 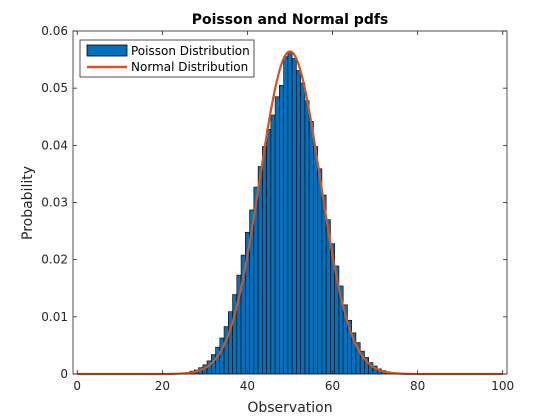 I want to click on y-tick-label: 0.02, so click(x=54, y=260).